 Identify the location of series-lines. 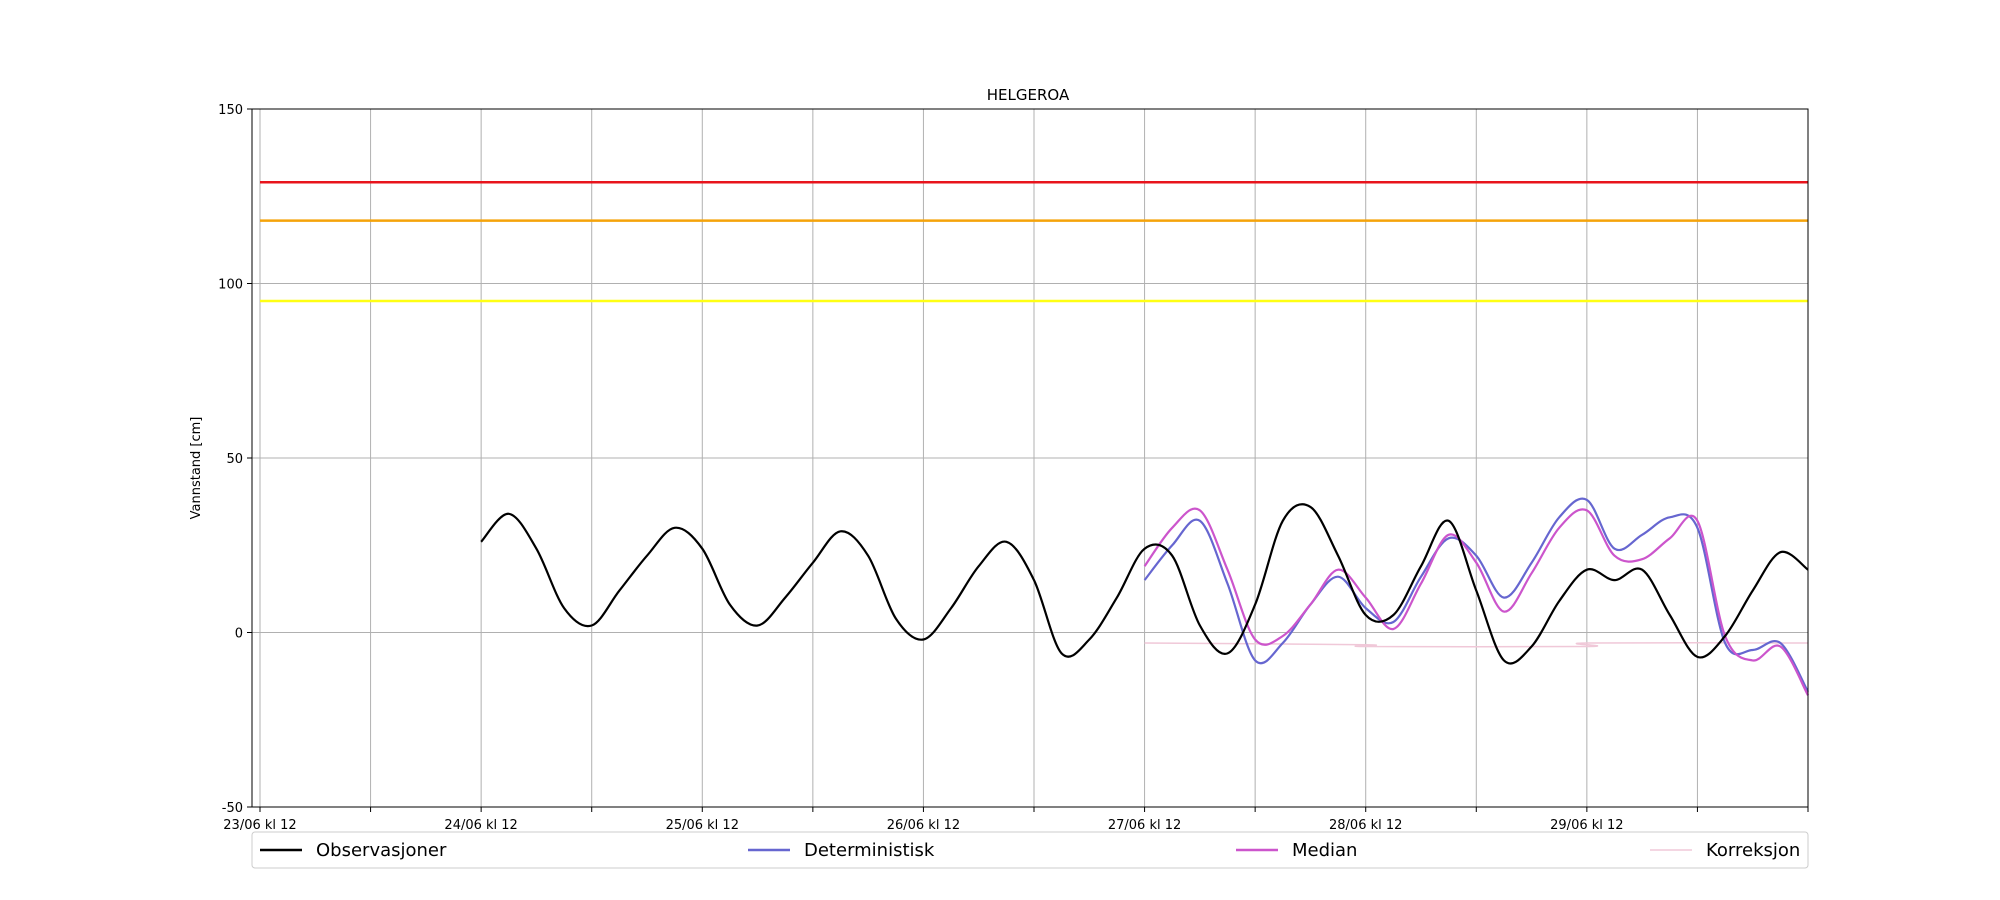
(1144, 596).